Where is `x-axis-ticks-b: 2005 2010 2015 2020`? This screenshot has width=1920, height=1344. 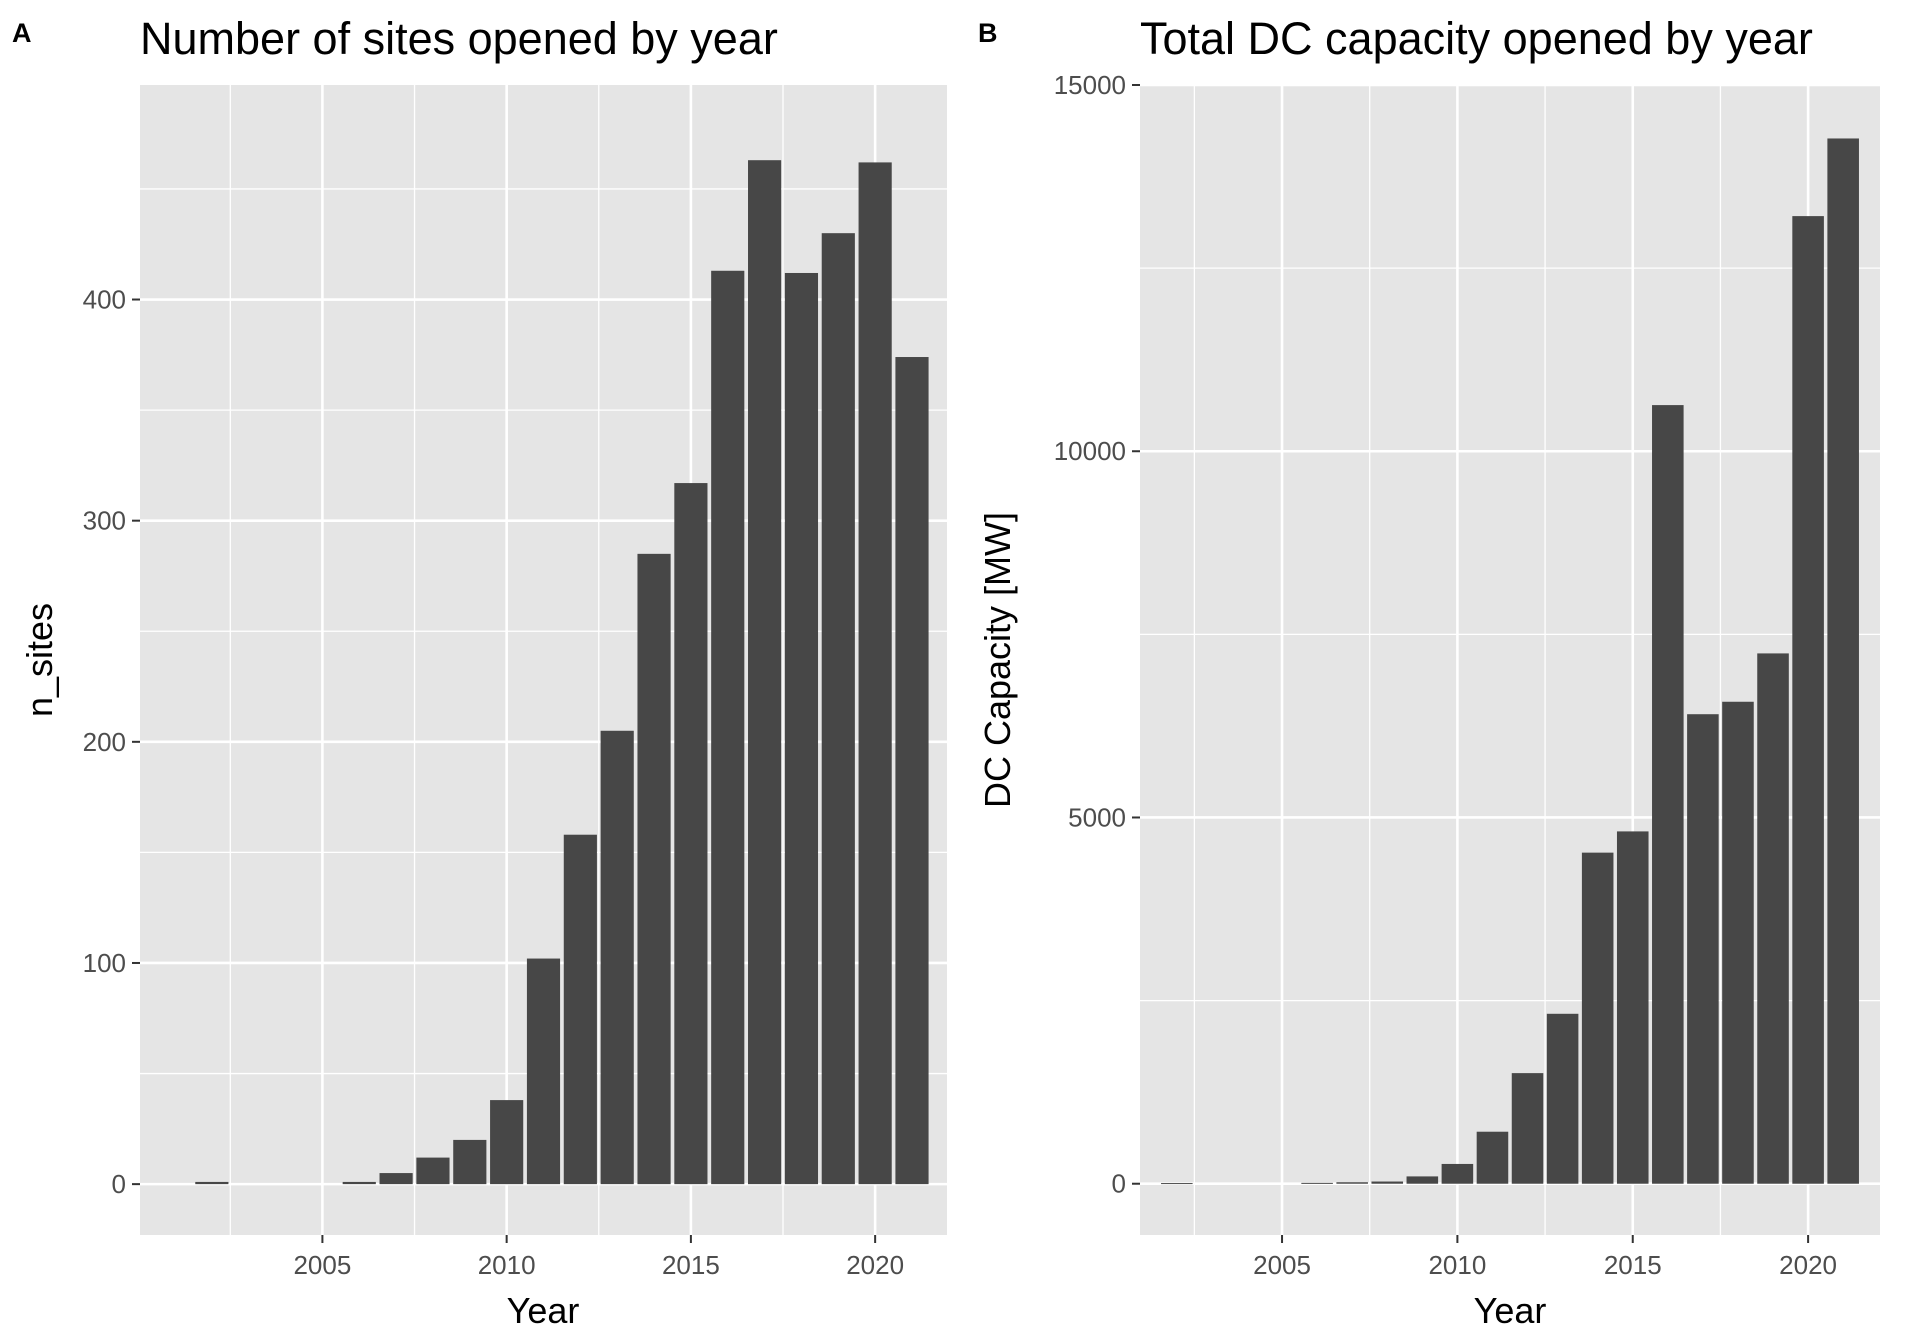 x-axis-ticks-b: 2005 2010 2015 2020 is located at coordinates (1545, 1257).